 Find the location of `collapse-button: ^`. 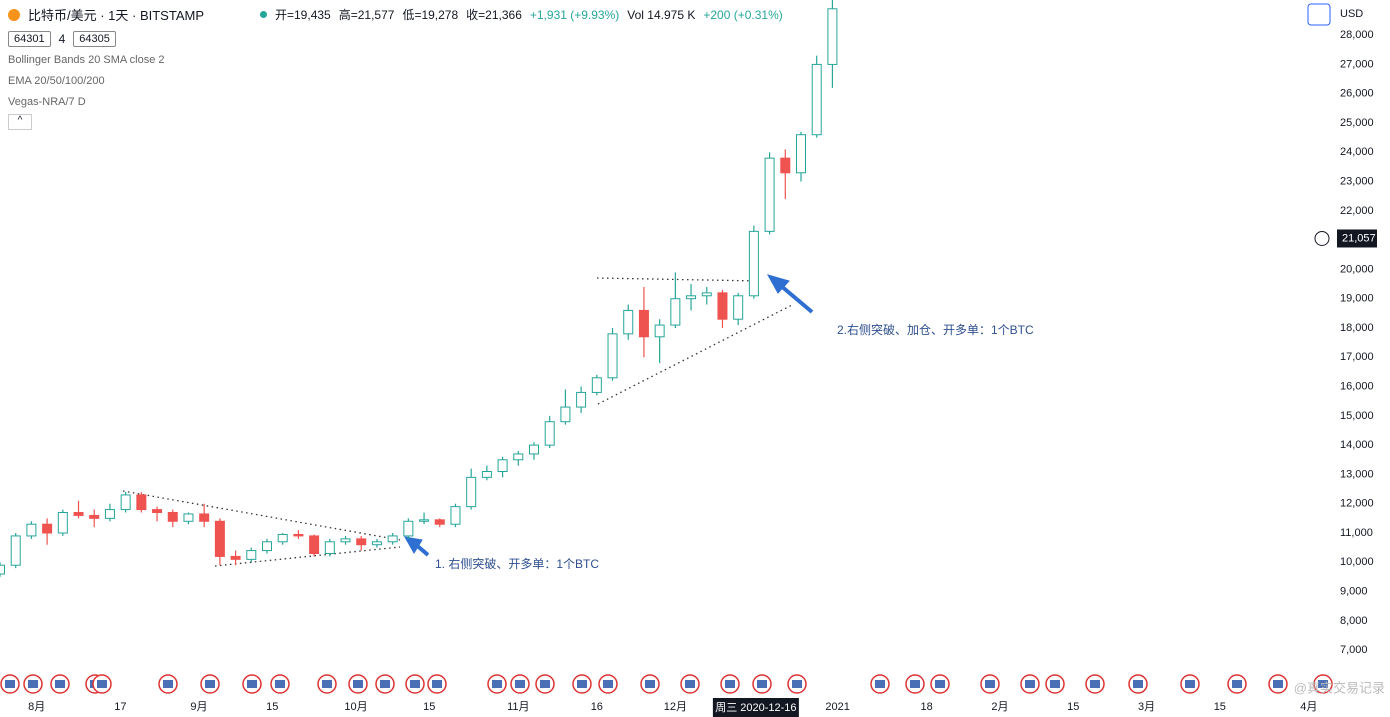

collapse-button: ^ is located at coordinates (20, 122).